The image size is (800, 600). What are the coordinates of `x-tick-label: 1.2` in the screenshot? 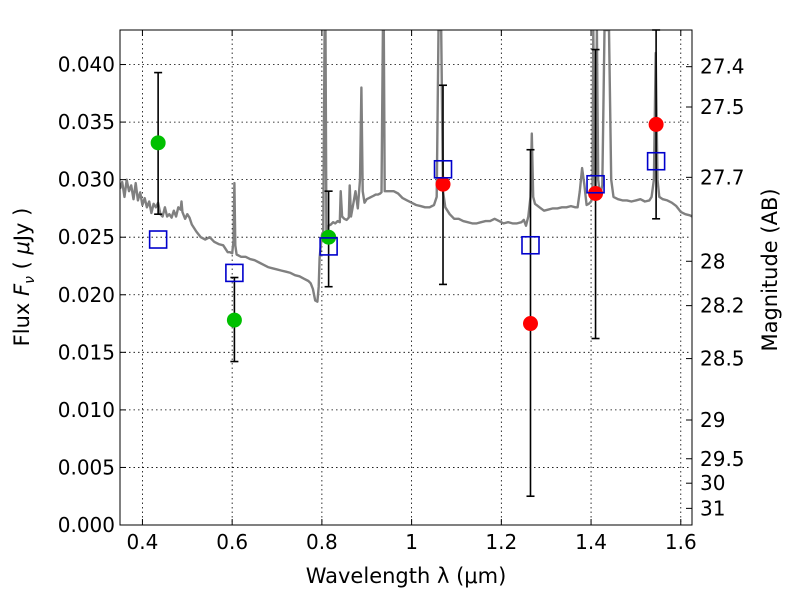 It's located at (501, 542).